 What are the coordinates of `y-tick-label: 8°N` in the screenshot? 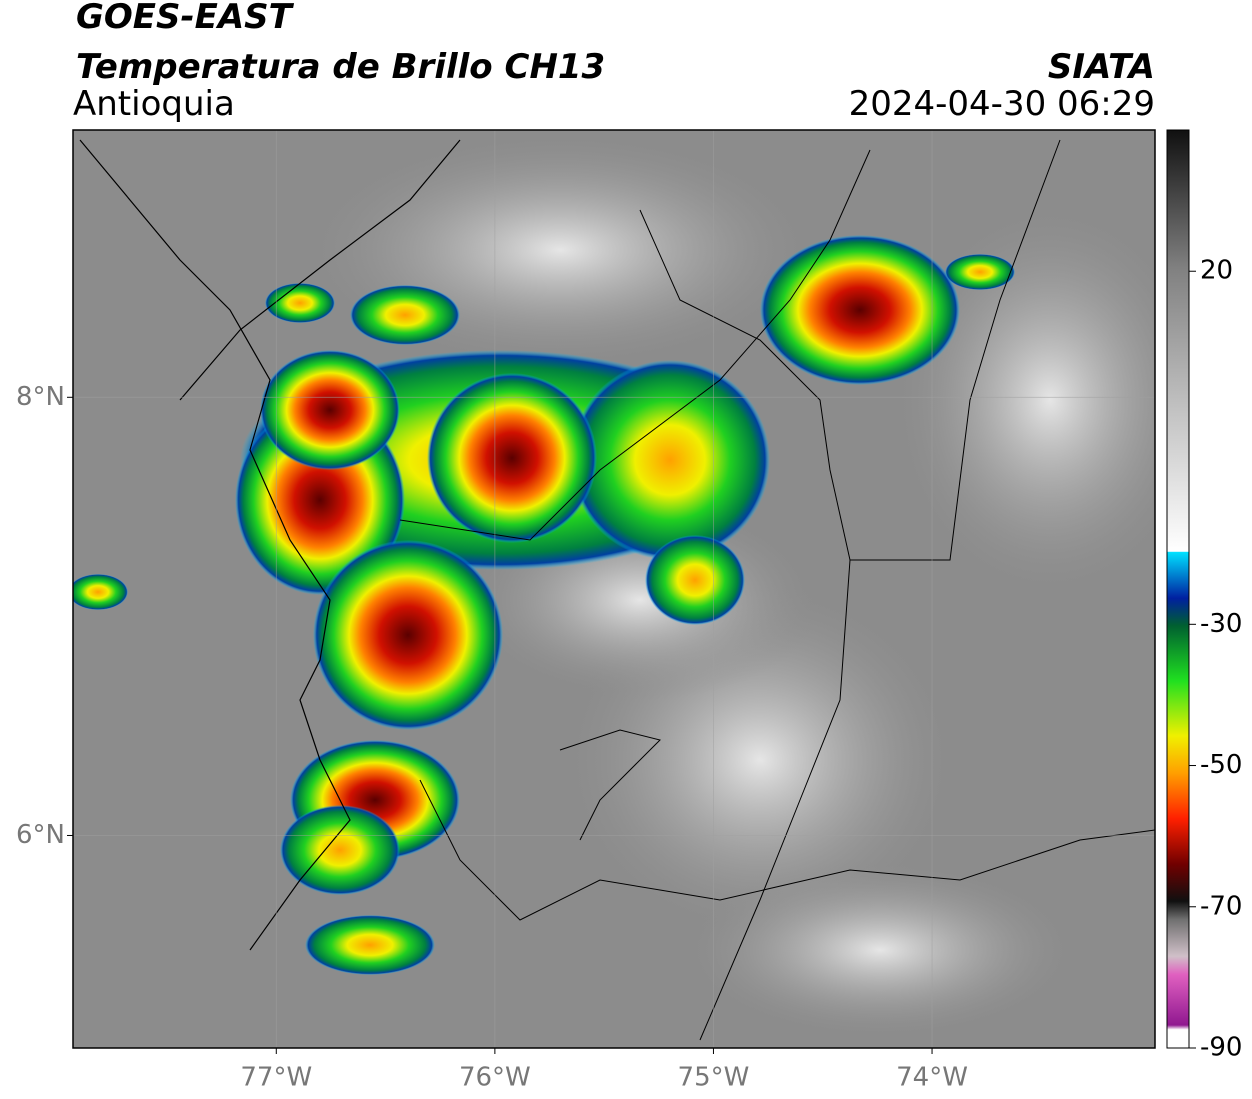 It's located at (40, 397).